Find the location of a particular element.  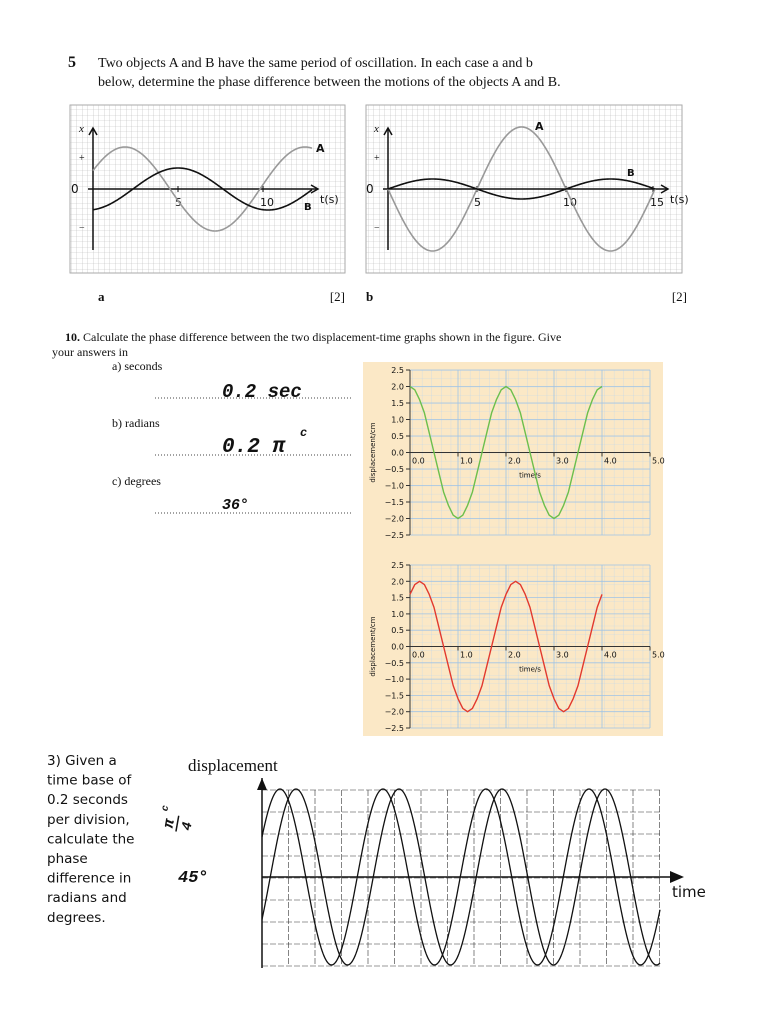

fraction-bar is located at coordinates (177, 823).